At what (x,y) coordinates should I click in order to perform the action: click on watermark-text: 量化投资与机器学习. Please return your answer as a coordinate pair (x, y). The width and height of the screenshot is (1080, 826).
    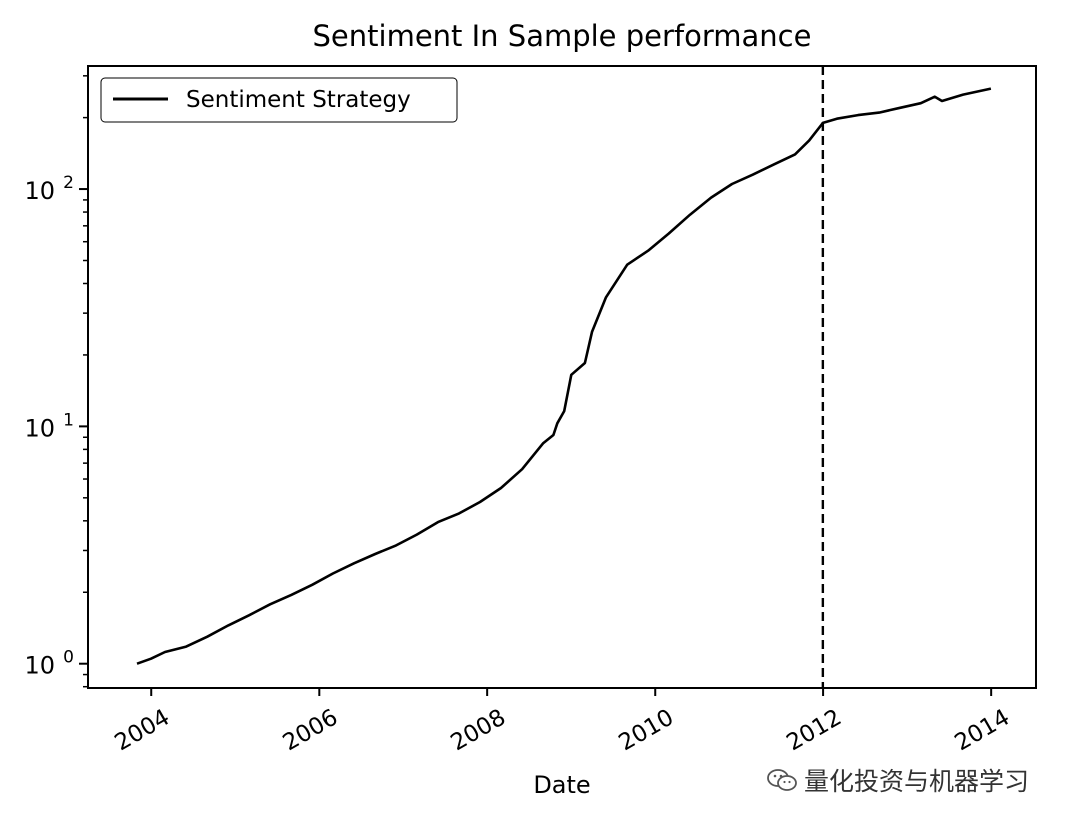
    Looking at the image, I should click on (917, 781).